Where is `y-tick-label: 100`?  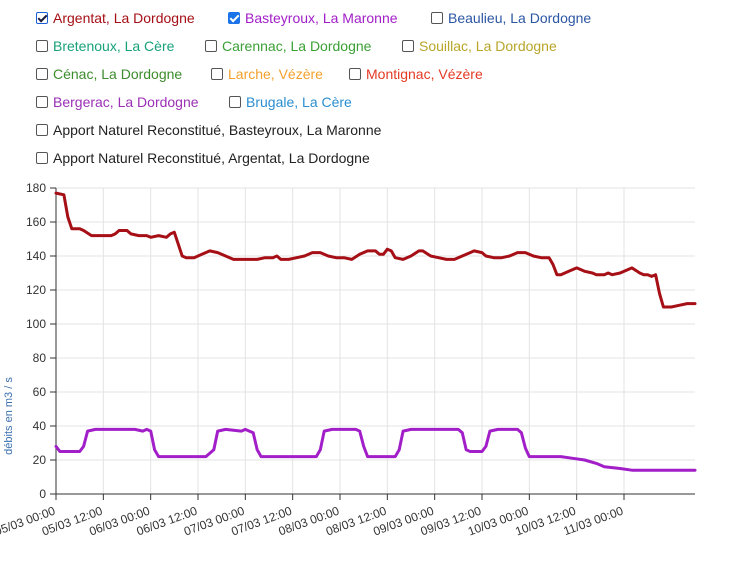 y-tick-label: 100 is located at coordinates (36, 324).